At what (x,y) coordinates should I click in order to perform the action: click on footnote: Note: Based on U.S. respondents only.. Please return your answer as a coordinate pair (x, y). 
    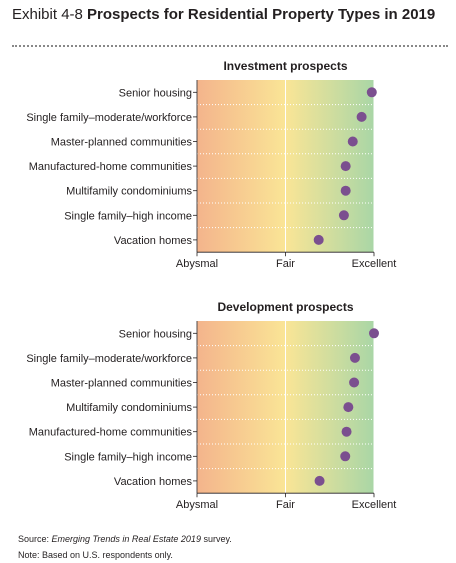
    Looking at the image, I should click on (95, 555).